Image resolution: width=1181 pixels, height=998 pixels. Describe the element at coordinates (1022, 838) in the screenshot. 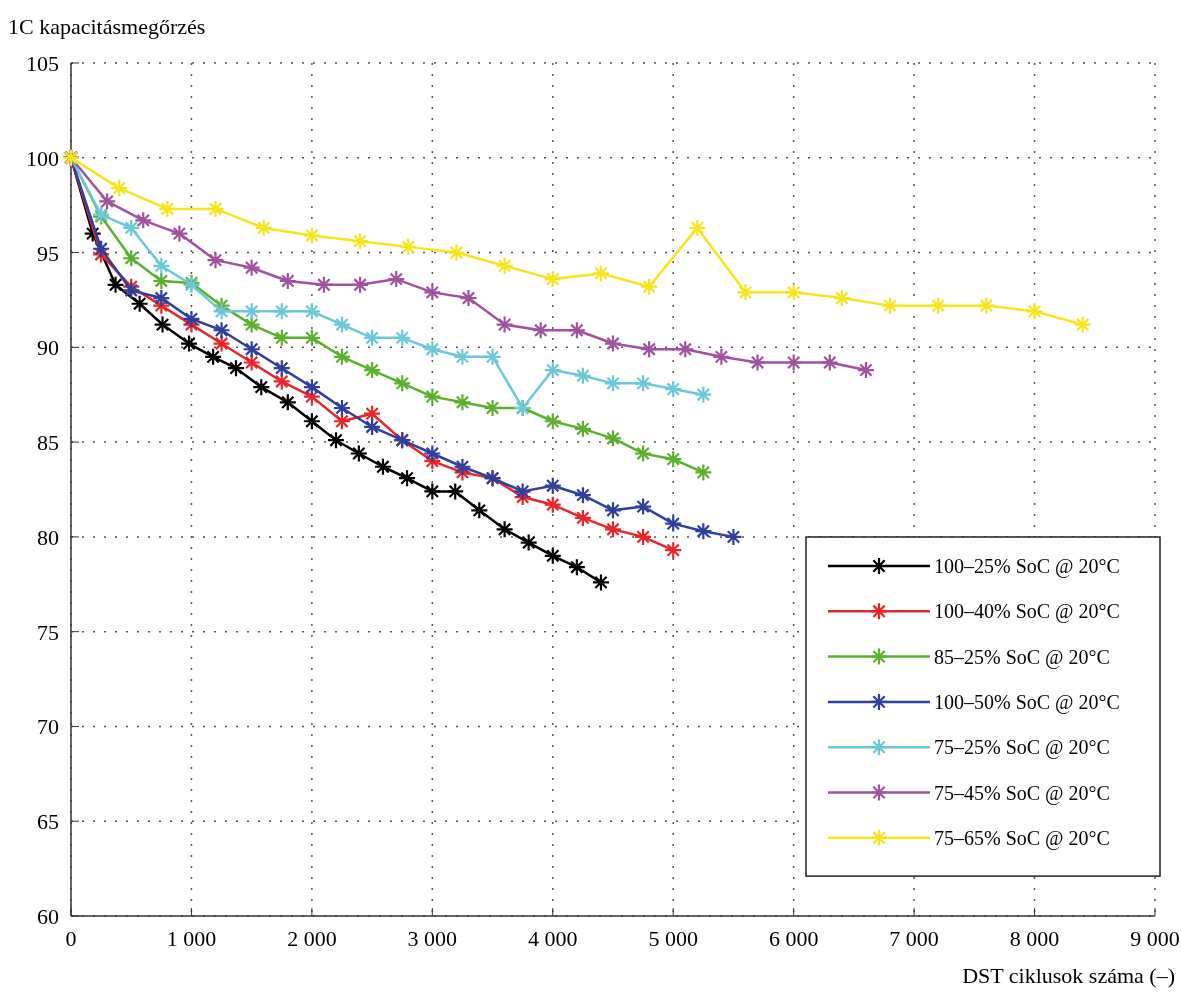

I see `legend-label: 75–65% SoC @ 20°C` at that location.